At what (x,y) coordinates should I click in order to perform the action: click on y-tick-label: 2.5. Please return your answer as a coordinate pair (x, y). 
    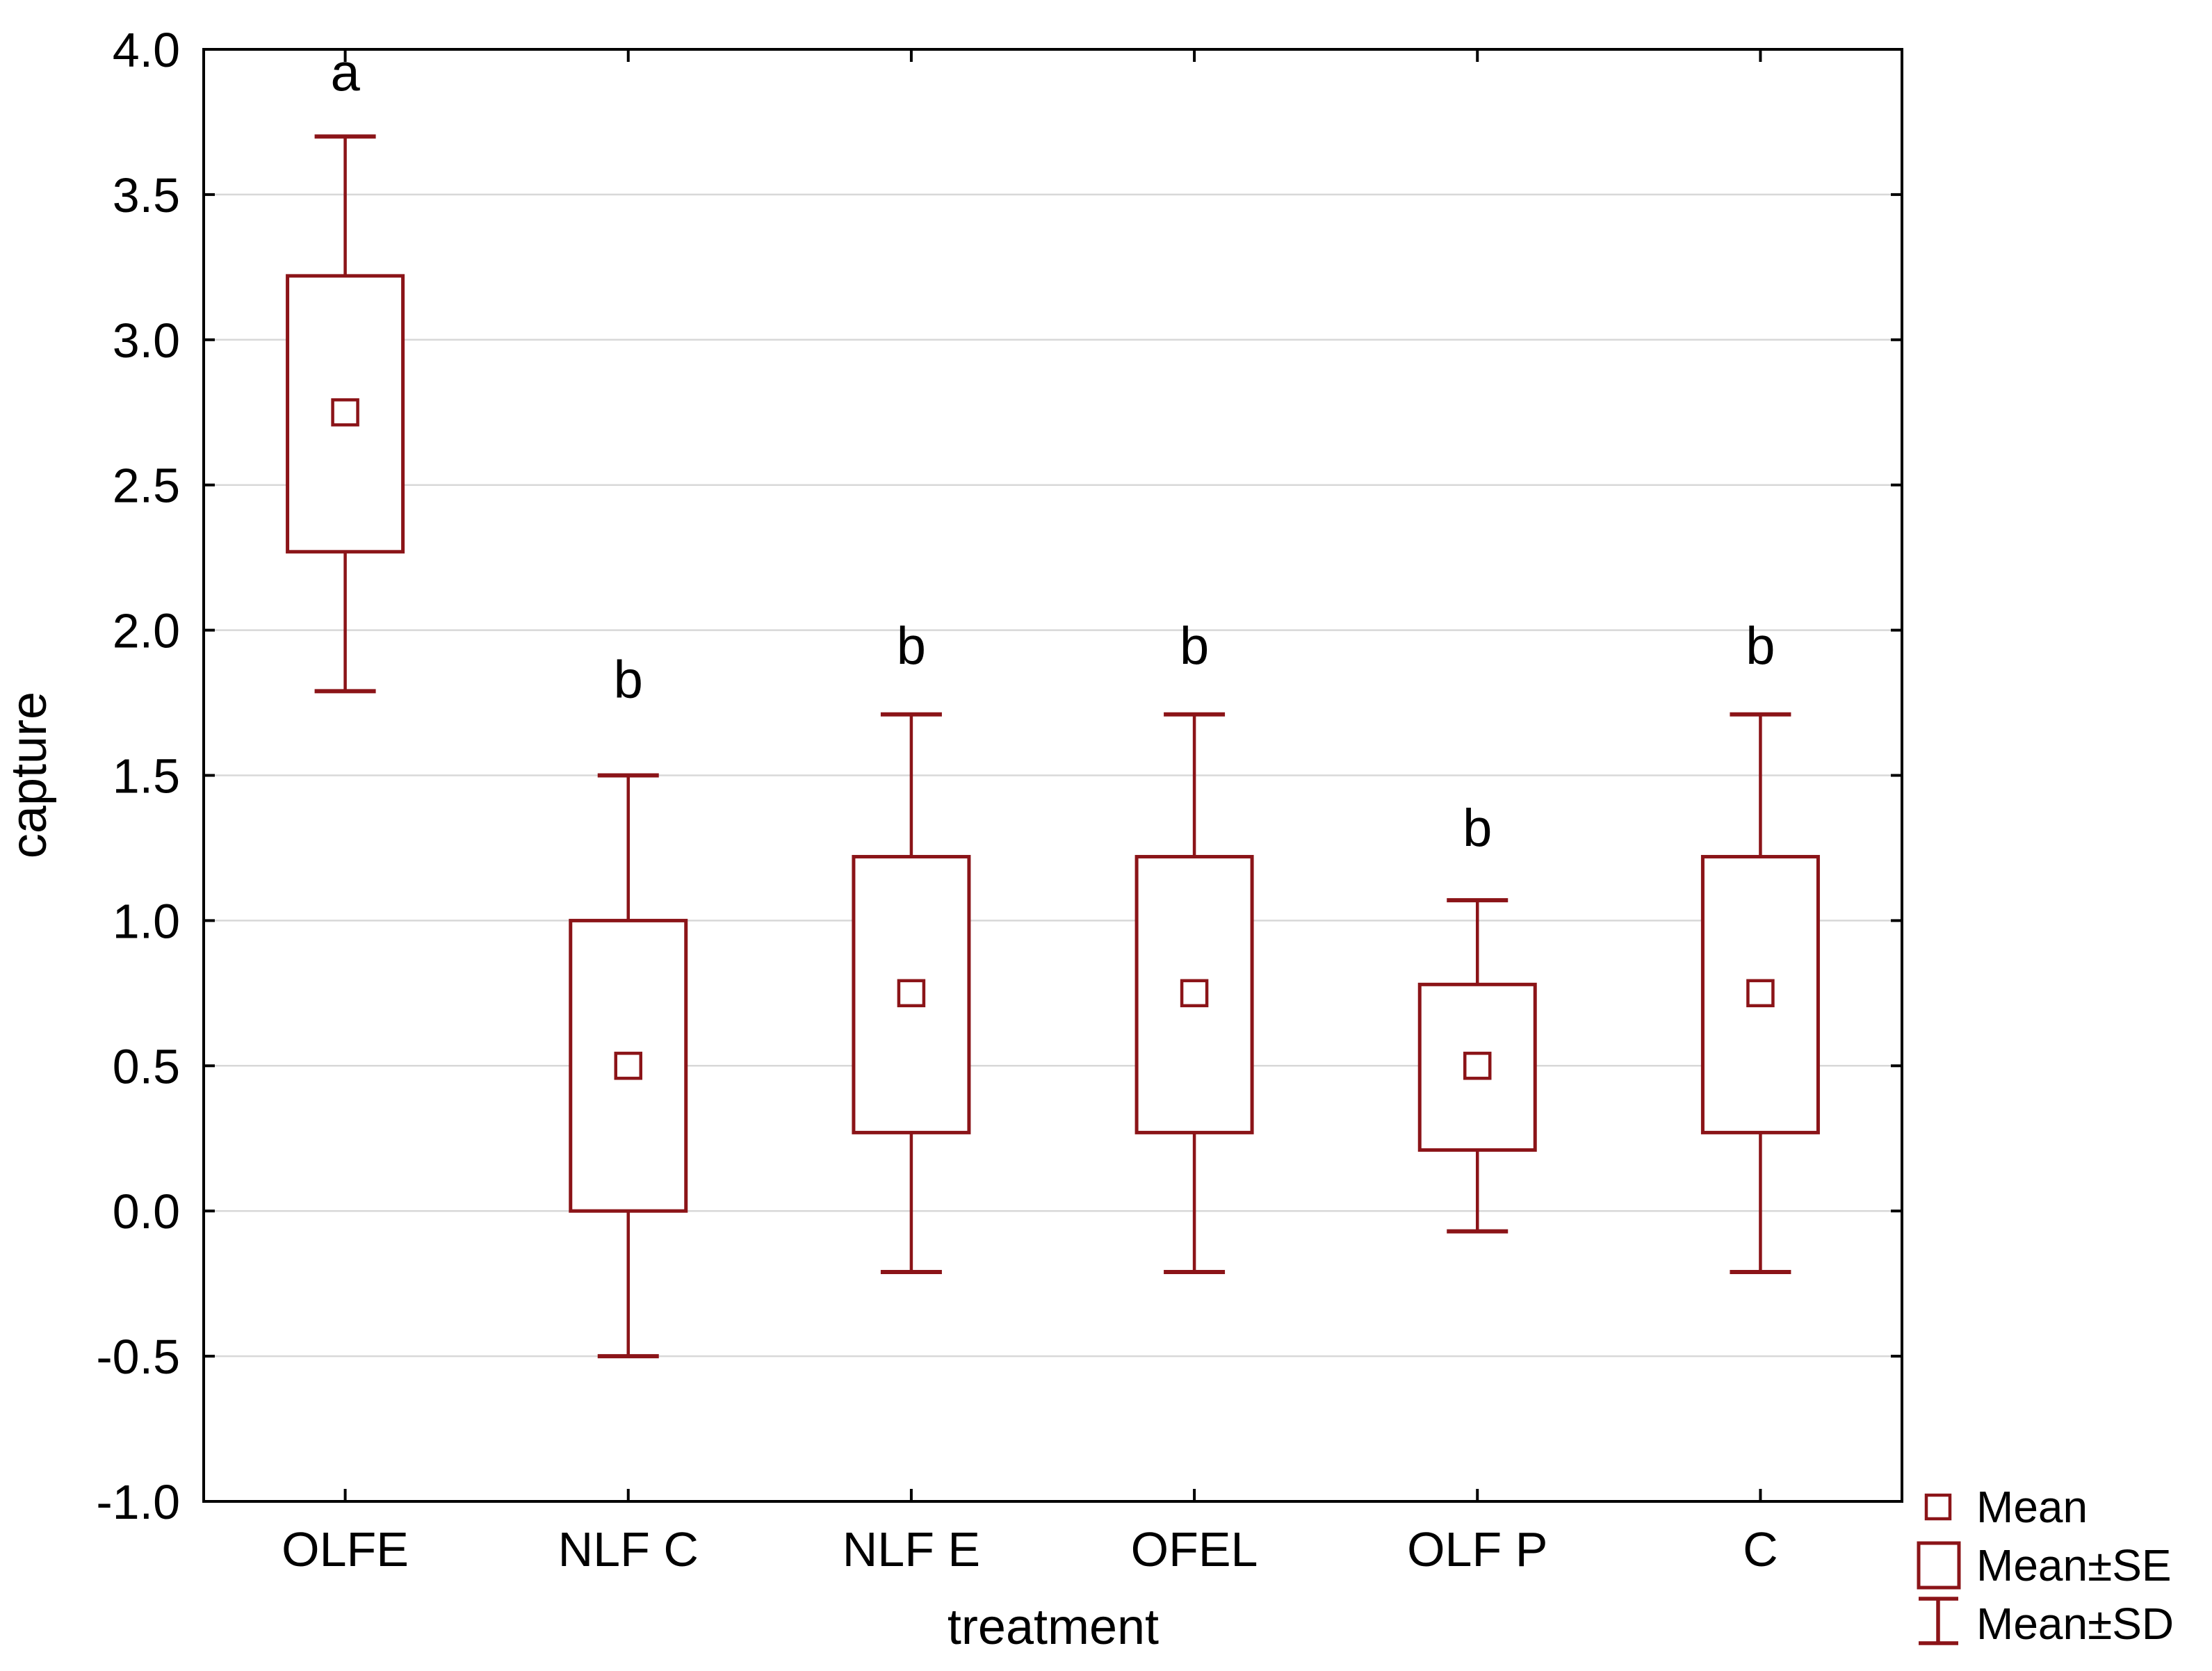
    Looking at the image, I should click on (146, 486).